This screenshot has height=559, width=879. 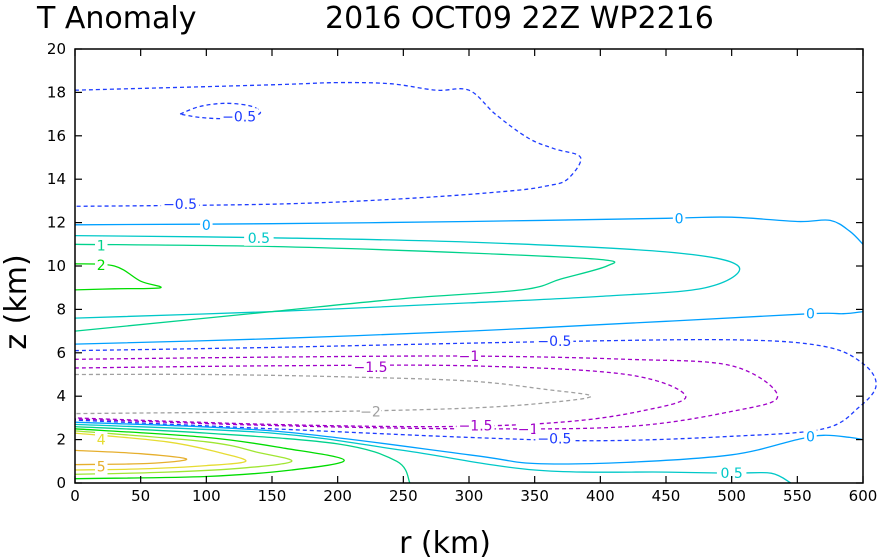 I want to click on contour-line--1.5, so click(x=380, y=396).